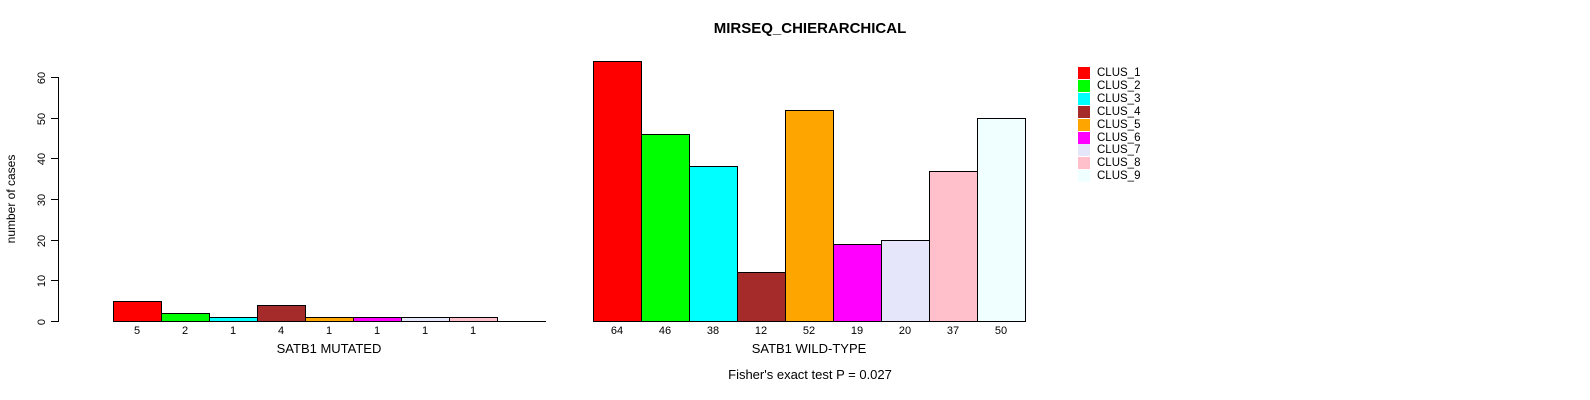  I want to click on y-tick-label: 60, so click(42, 78).